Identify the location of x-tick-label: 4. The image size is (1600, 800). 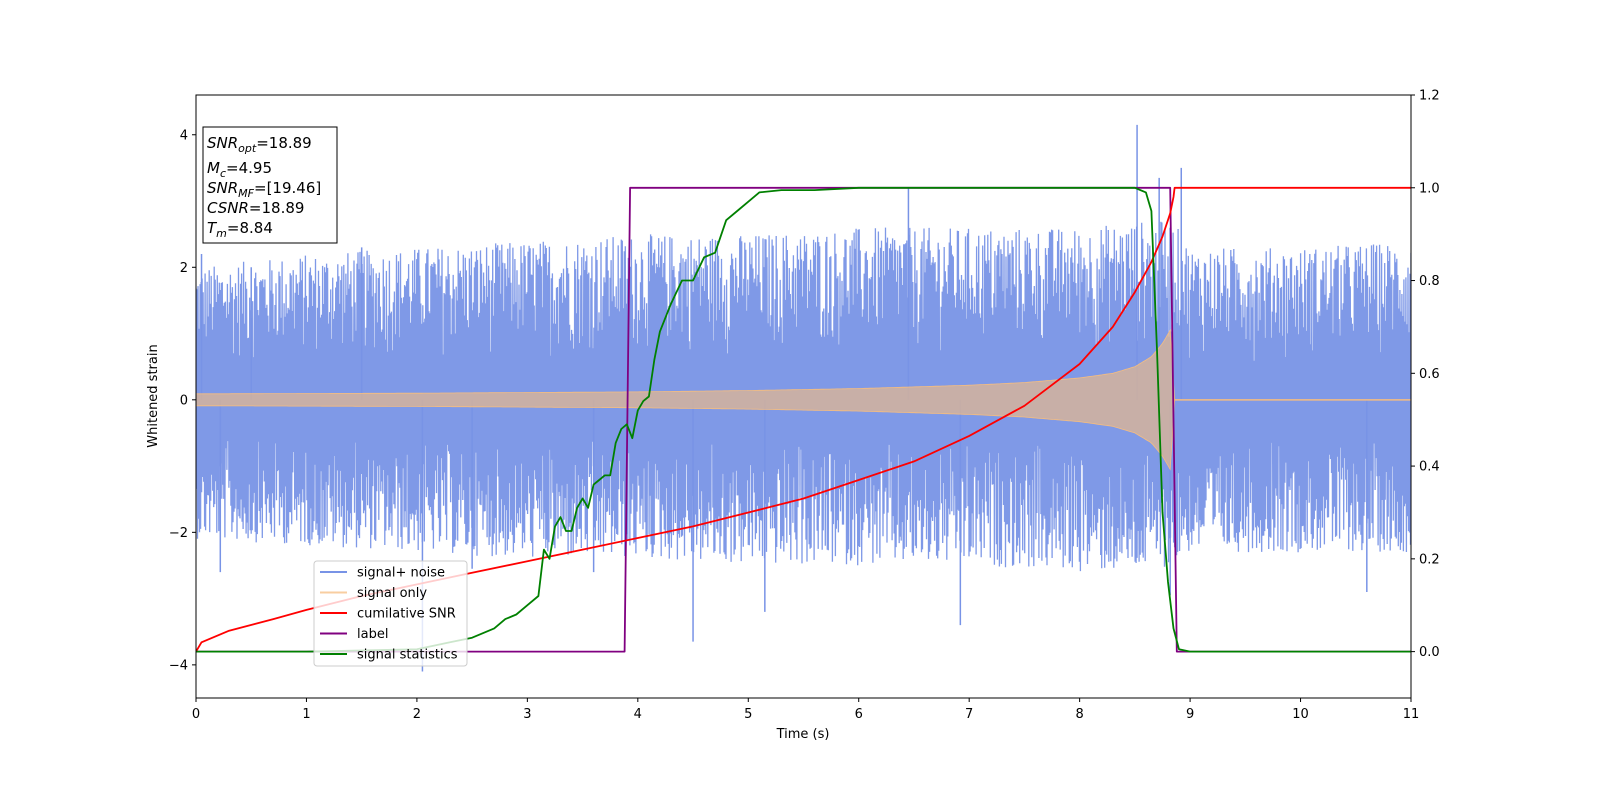
(638, 714).